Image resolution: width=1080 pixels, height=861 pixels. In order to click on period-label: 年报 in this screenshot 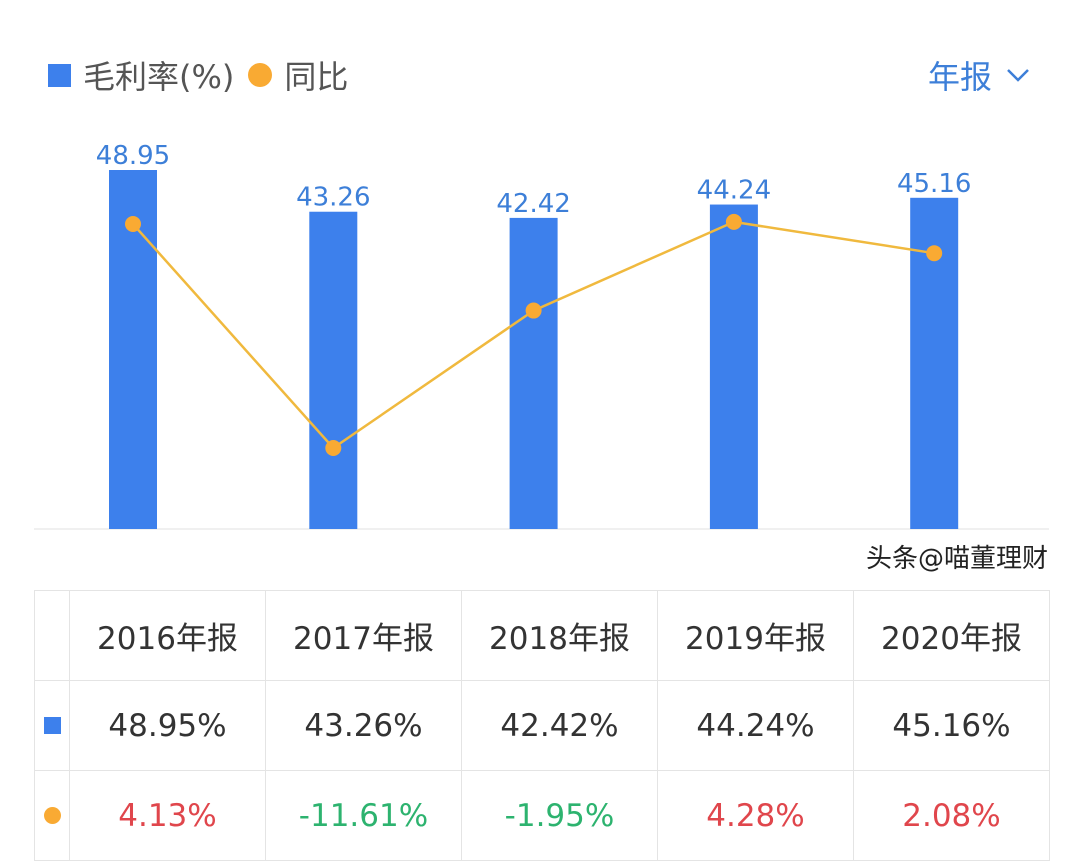, I will do `click(959, 77)`.